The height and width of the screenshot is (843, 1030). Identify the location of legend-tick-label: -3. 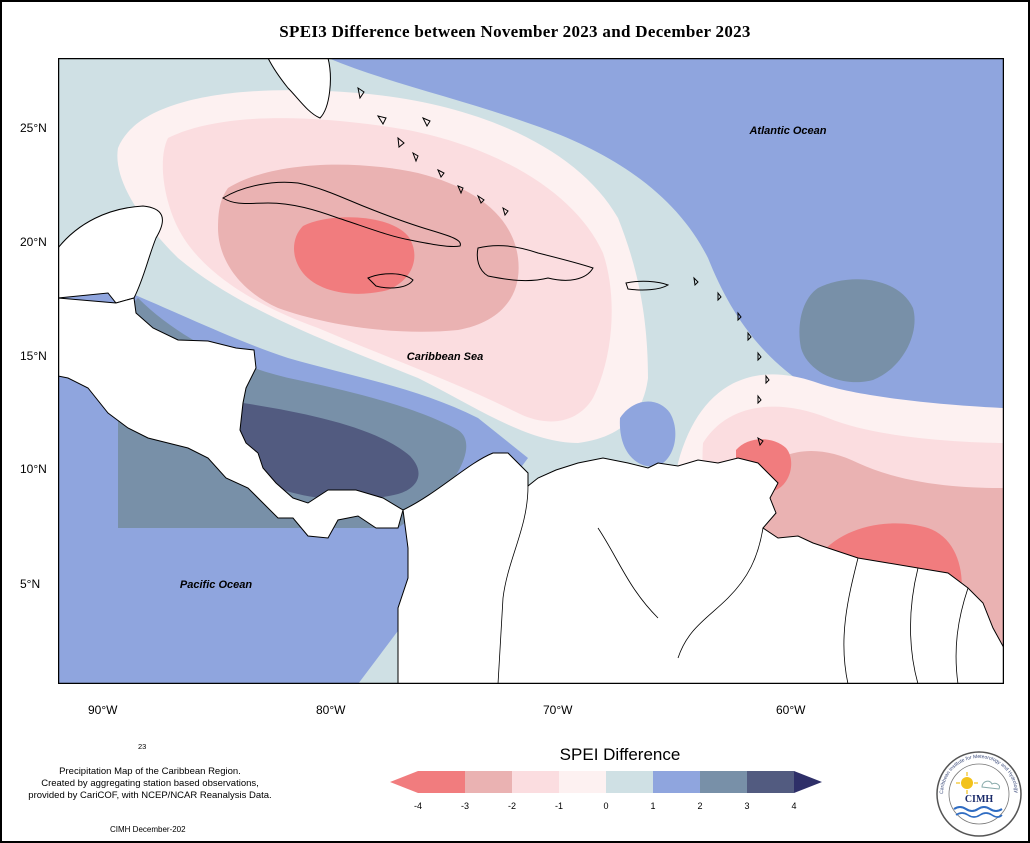
(465, 806).